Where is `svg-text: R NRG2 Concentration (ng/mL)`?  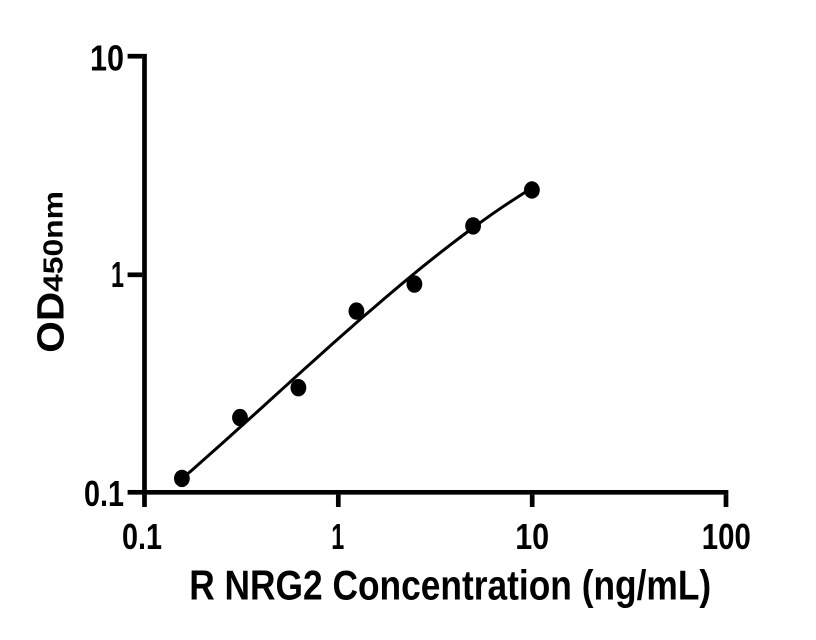 svg-text: R NRG2 Concentration (ng/mL) is located at coordinates (450, 585).